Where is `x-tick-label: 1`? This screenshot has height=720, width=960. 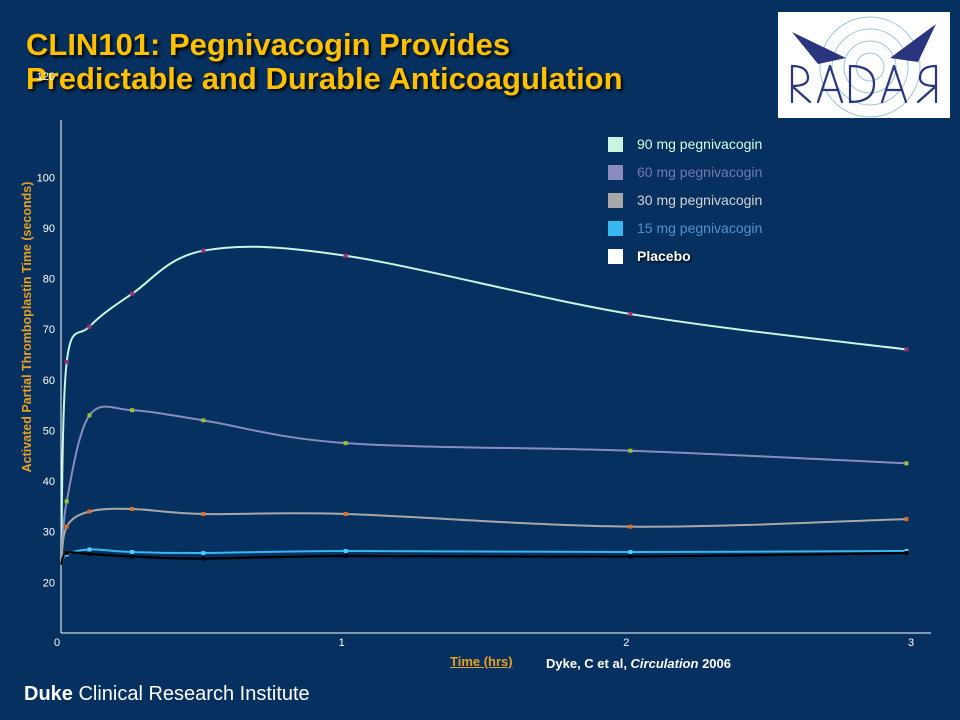
x-tick-label: 1 is located at coordinates (342, 643).